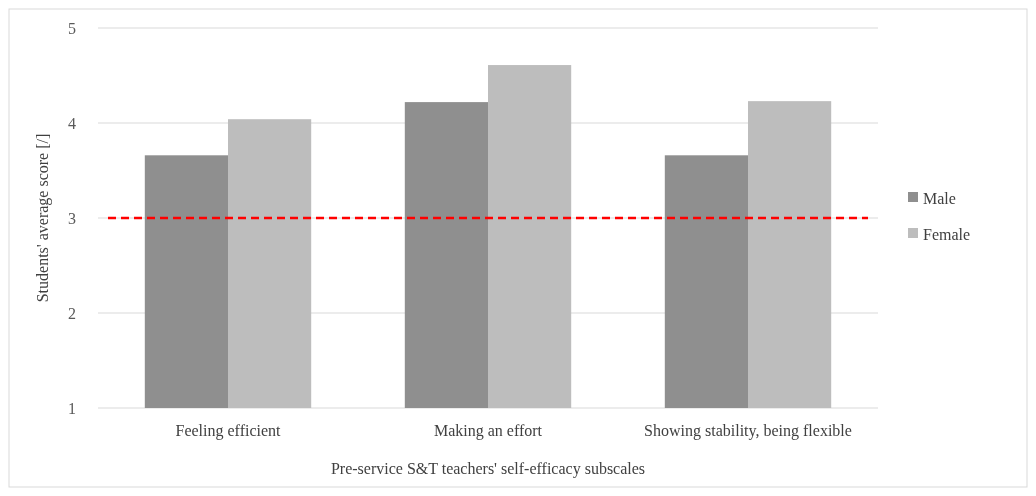 This screenshot has width=1036, height=496. Describe the element at coordinates (72, 313) in the screenshot. I see `y-tick-label: 2` at that location.